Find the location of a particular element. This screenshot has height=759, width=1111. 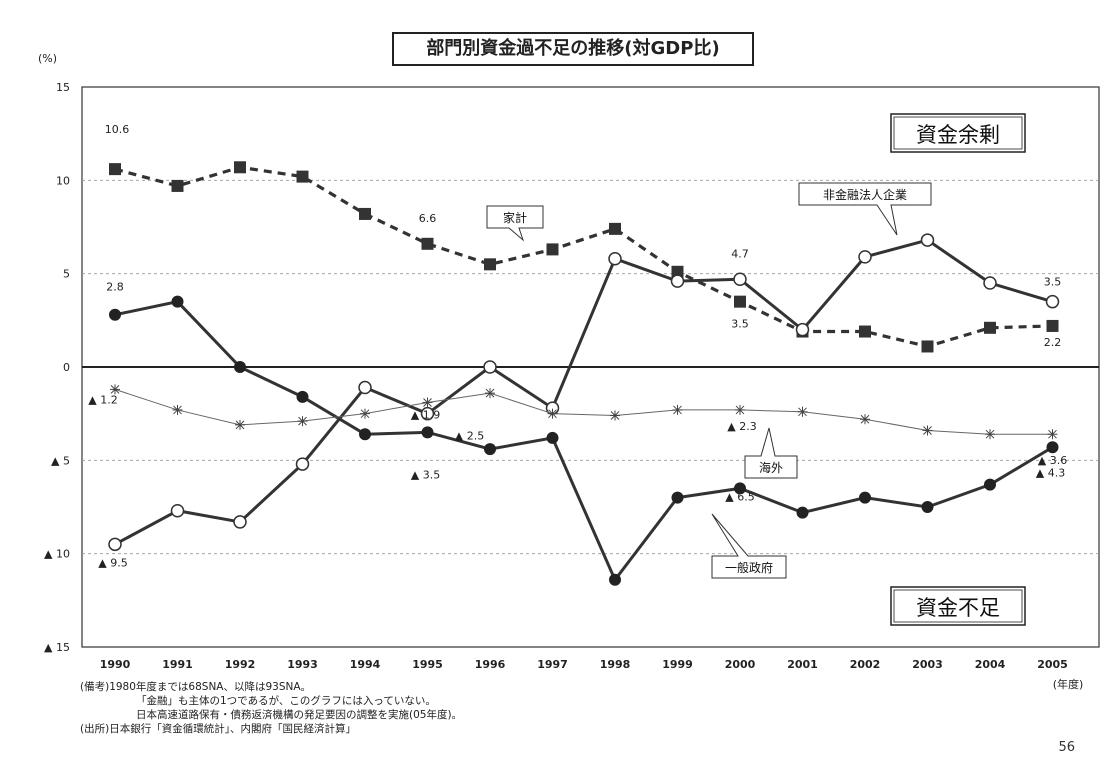

callout-corporate: 非金融法人企業 is located at coordinates (865, 209).